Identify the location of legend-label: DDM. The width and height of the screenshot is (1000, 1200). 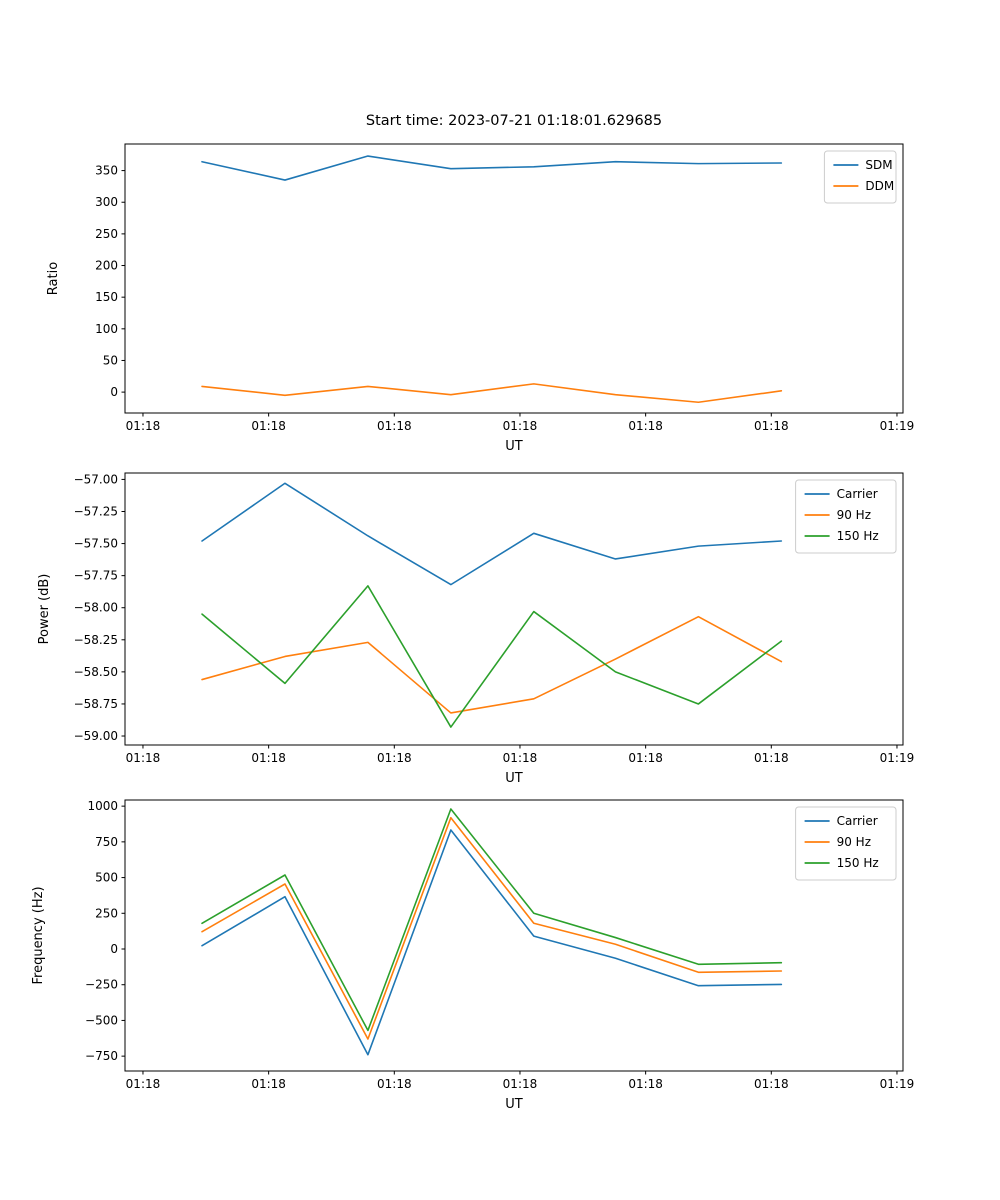
(879, 186).